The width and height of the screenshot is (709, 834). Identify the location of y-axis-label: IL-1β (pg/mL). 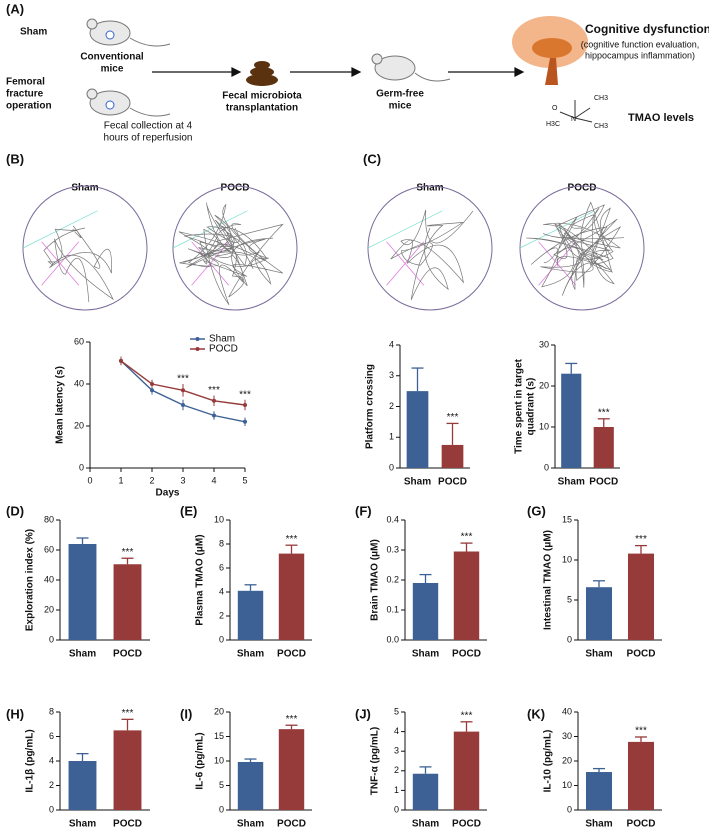
(30, 760).